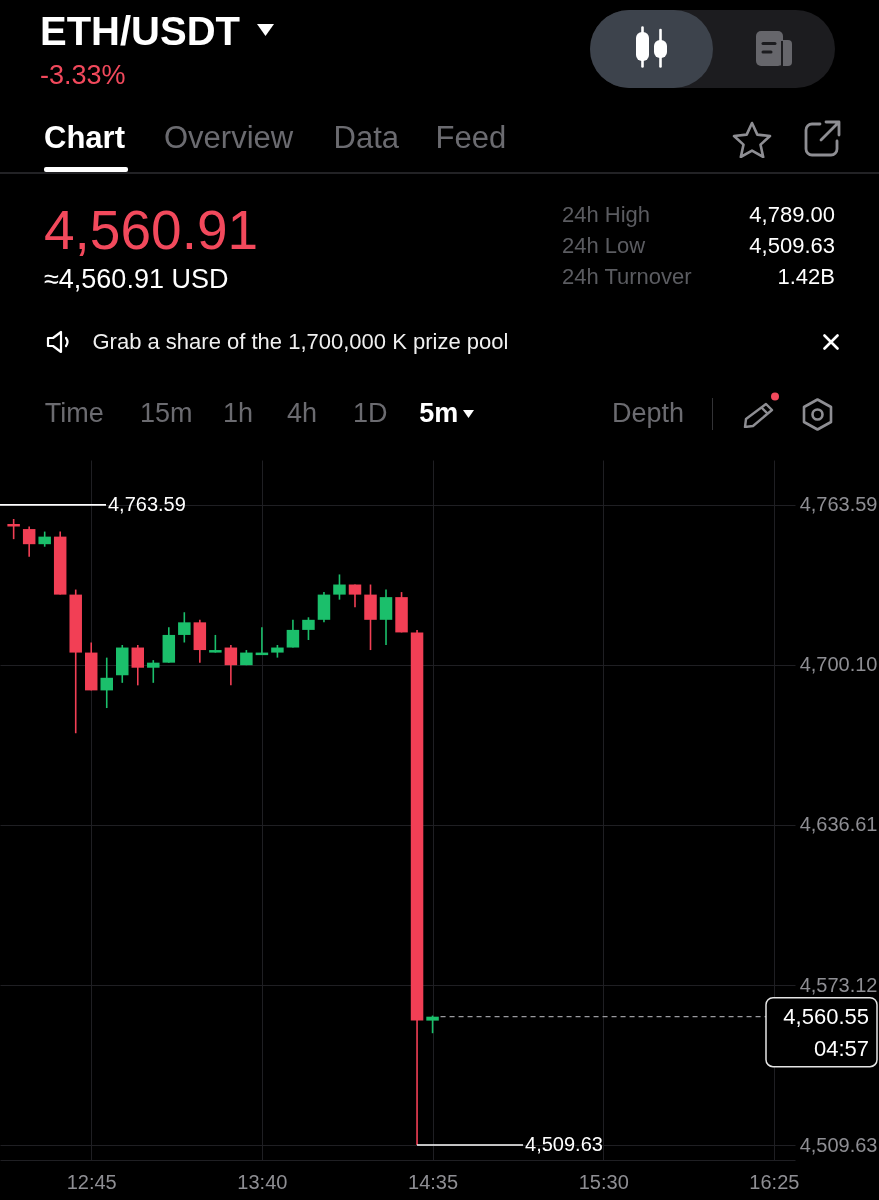 This screenshot has width=879, height=1200. I want to click on annotation: 4,509.63, so click(564, 1144).